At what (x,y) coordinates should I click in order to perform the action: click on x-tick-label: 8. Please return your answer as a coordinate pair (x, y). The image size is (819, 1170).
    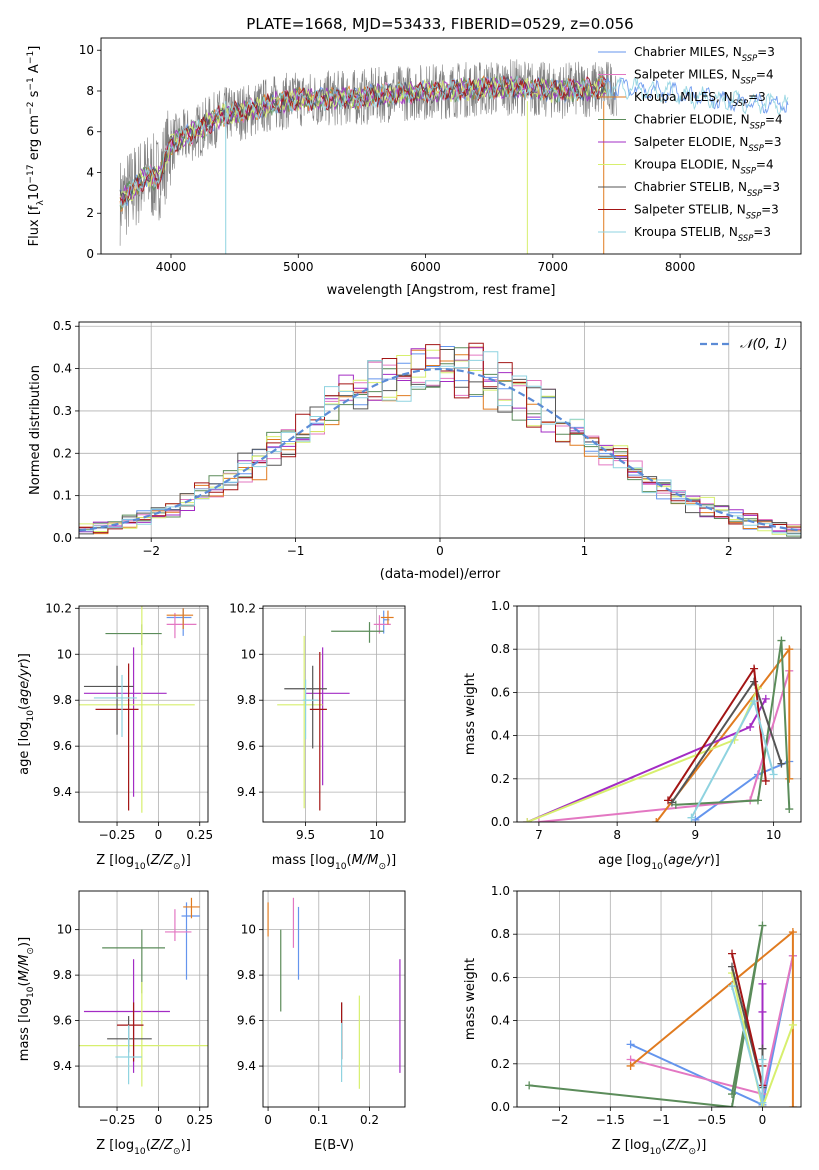
    Looking at the image, I should click on (617, 835).